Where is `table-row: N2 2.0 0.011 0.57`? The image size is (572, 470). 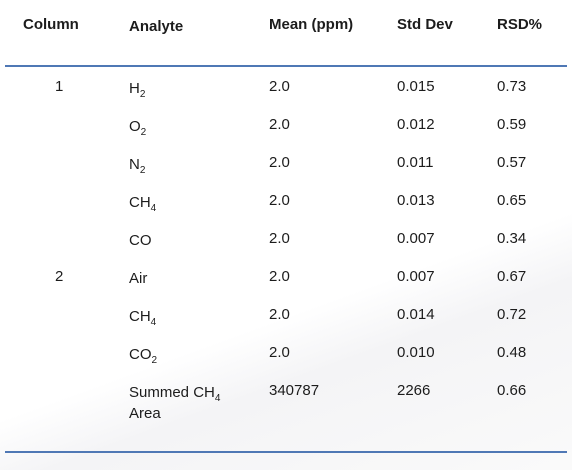 table-row: N2 2.0 0.011 0.57 is located at coordinates (286, 165).